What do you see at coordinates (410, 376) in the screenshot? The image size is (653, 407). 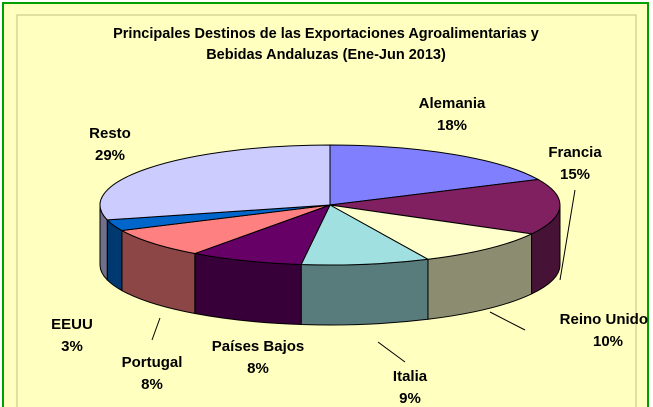 I see `slice-label: Italia` at bounding box center [410, 376].